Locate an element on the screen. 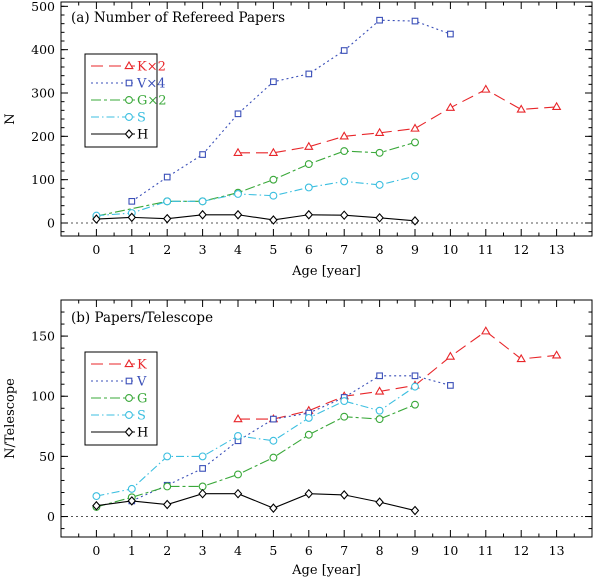 The width and height of the screenshot is (597, 579). panel-a-legend-marker-S is located at coordinates (129, 117).